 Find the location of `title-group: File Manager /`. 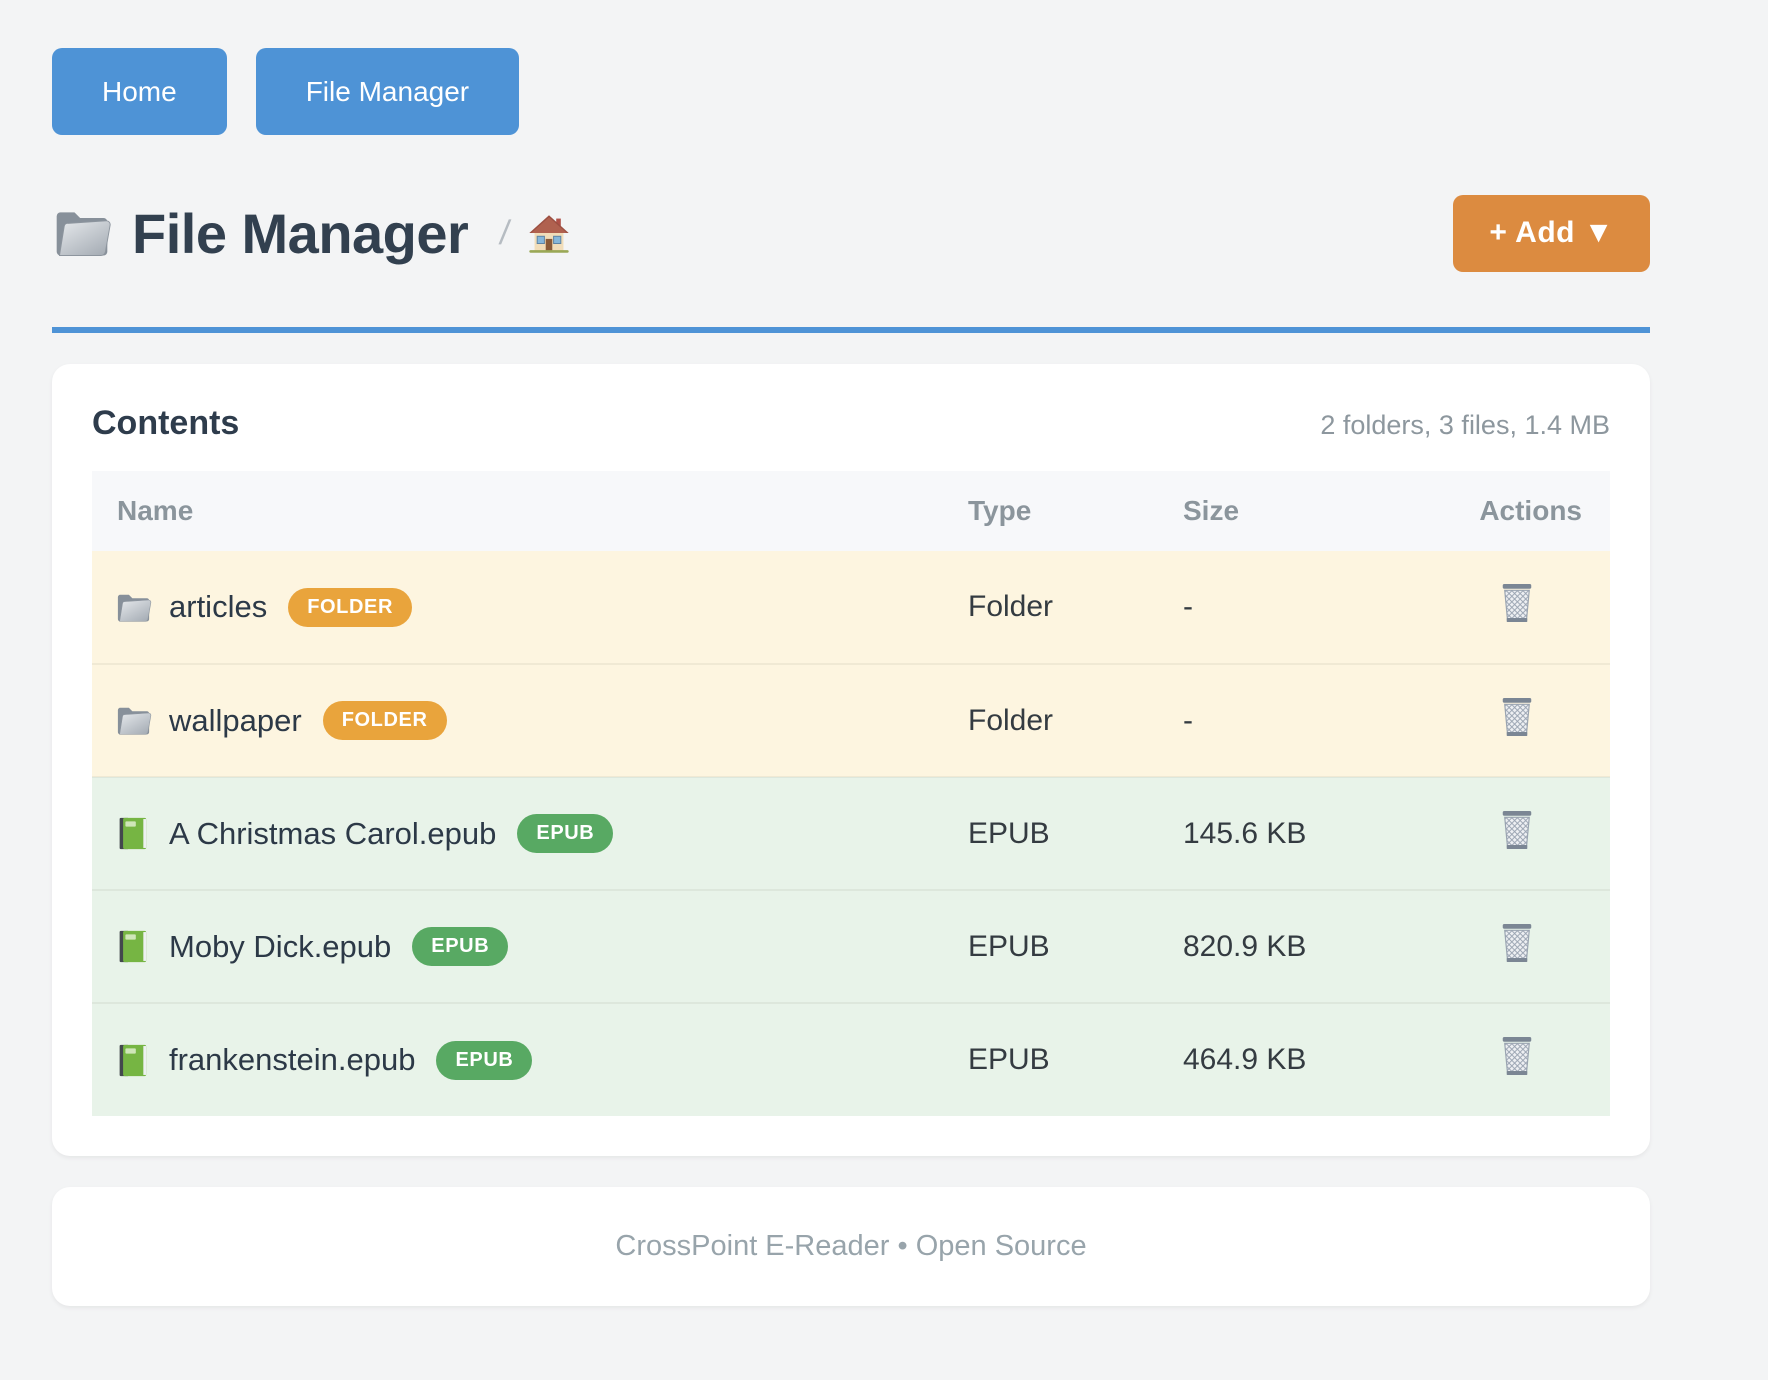

title-group: File Manager / is located at coordinates (311, 233).